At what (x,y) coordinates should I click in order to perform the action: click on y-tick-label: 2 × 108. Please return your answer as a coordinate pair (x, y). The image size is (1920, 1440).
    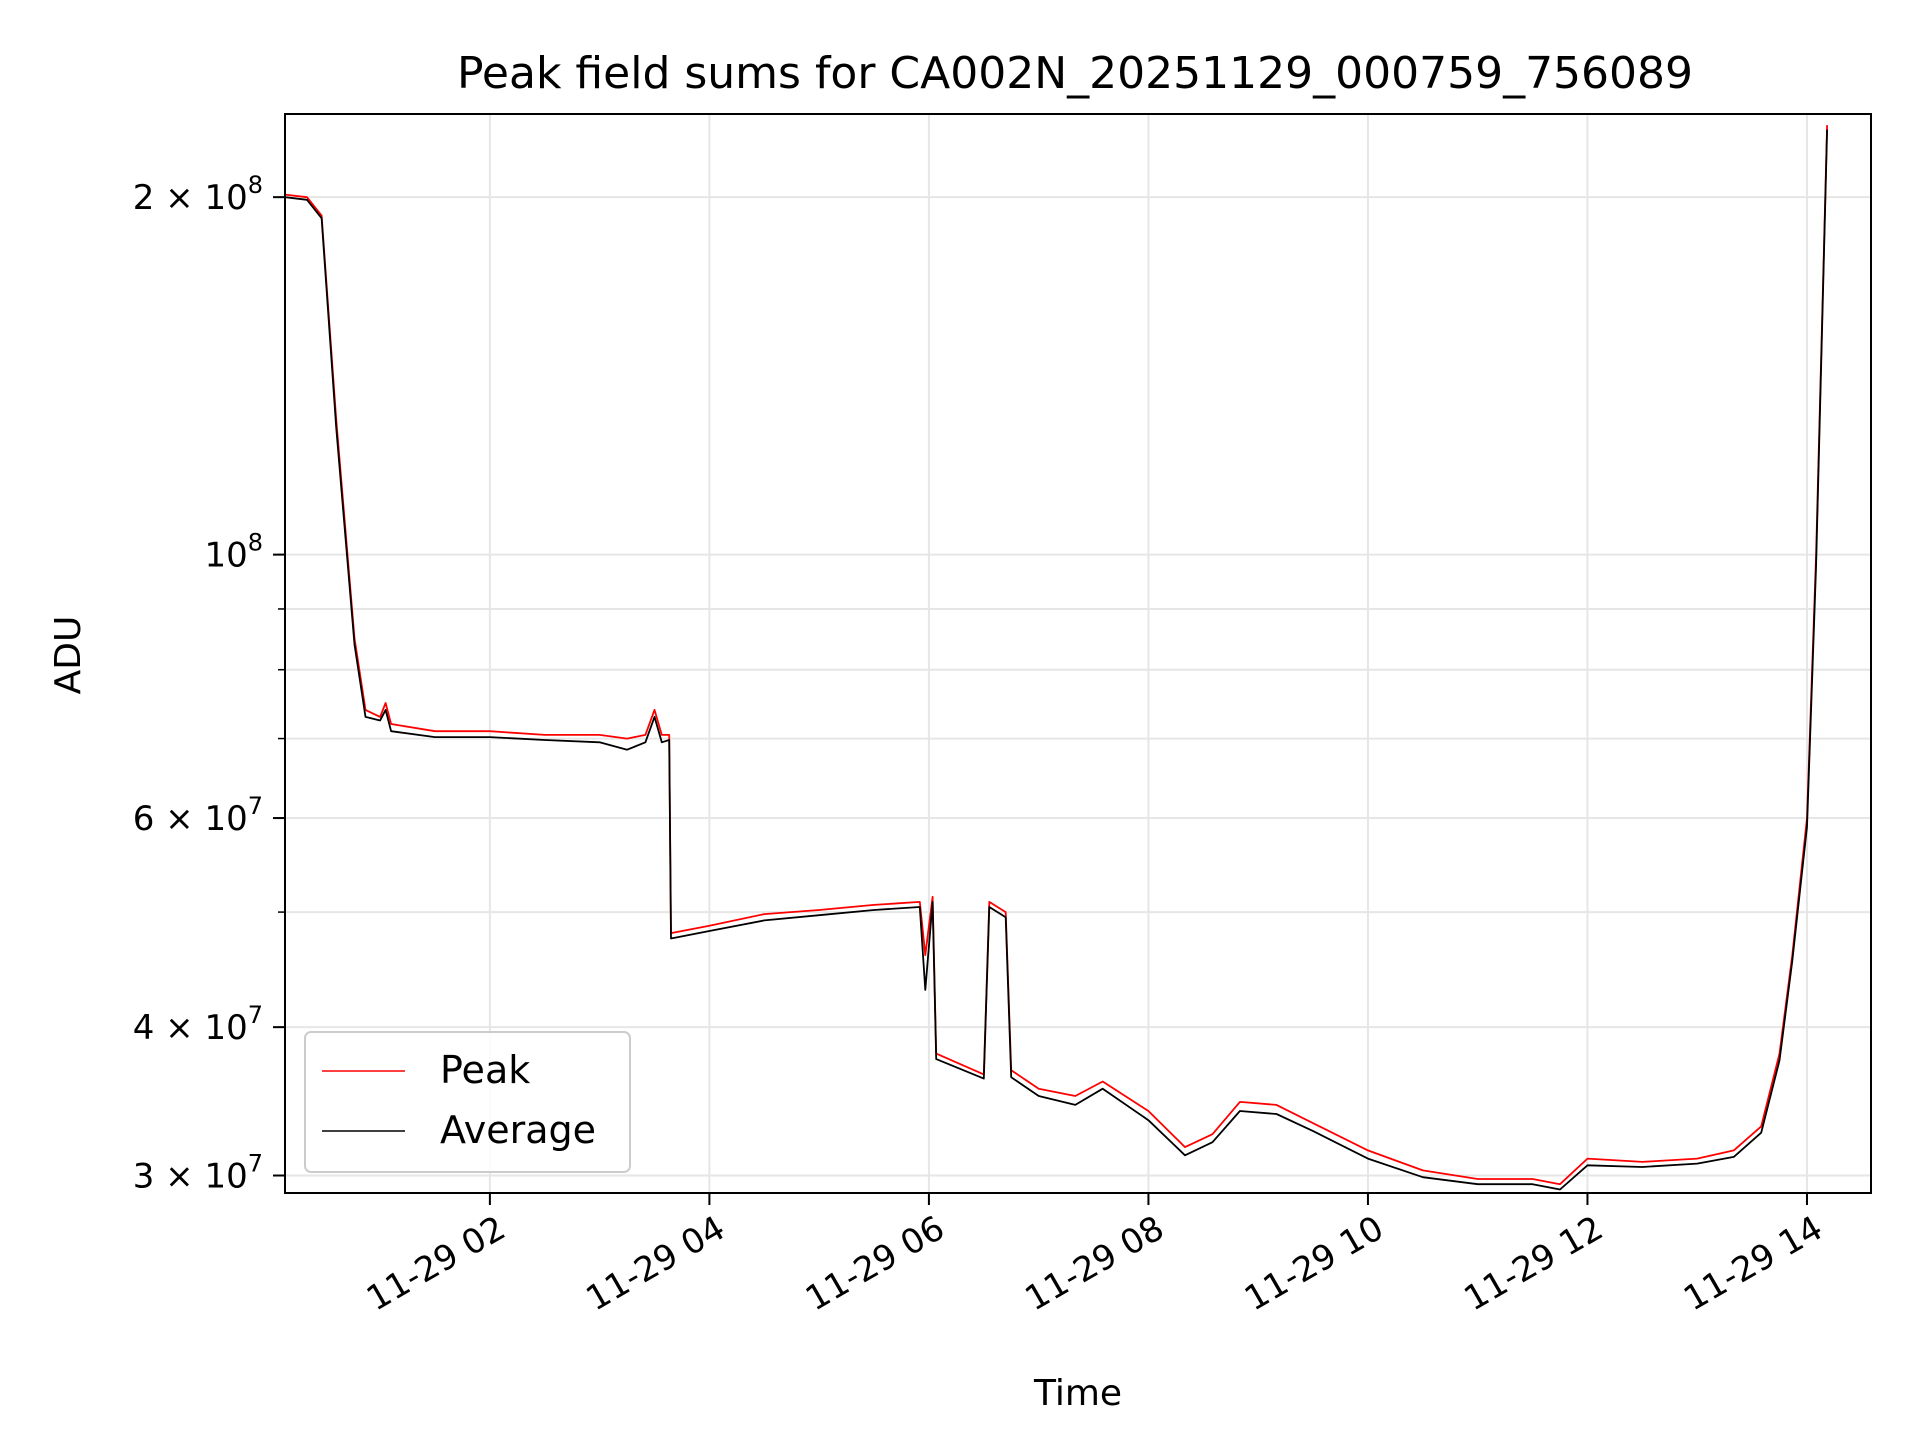
    Looking at the image, I should click on (198, 194).